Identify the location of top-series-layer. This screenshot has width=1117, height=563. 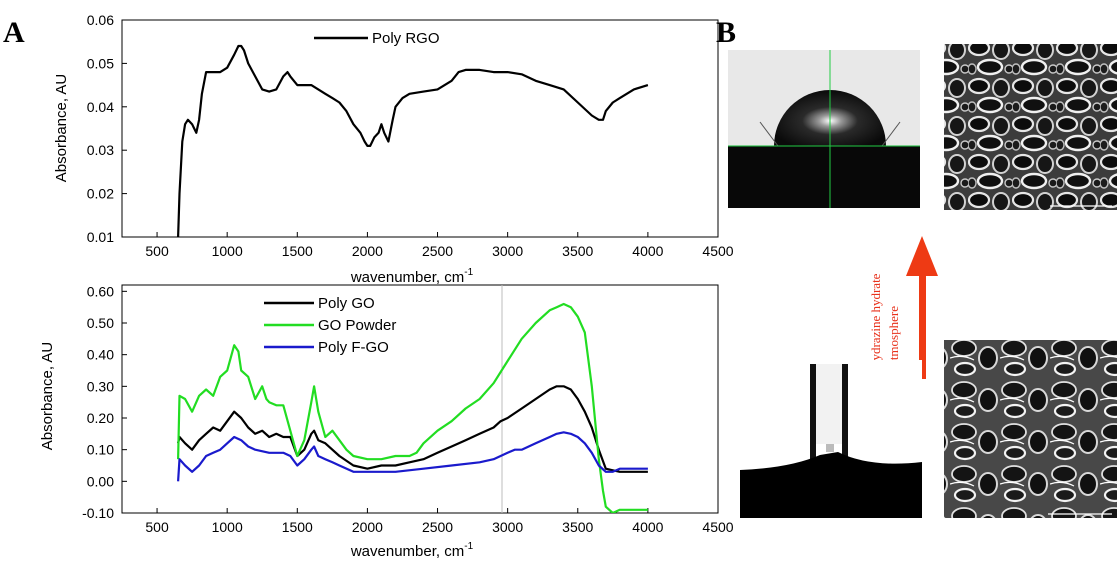
(413, 140).